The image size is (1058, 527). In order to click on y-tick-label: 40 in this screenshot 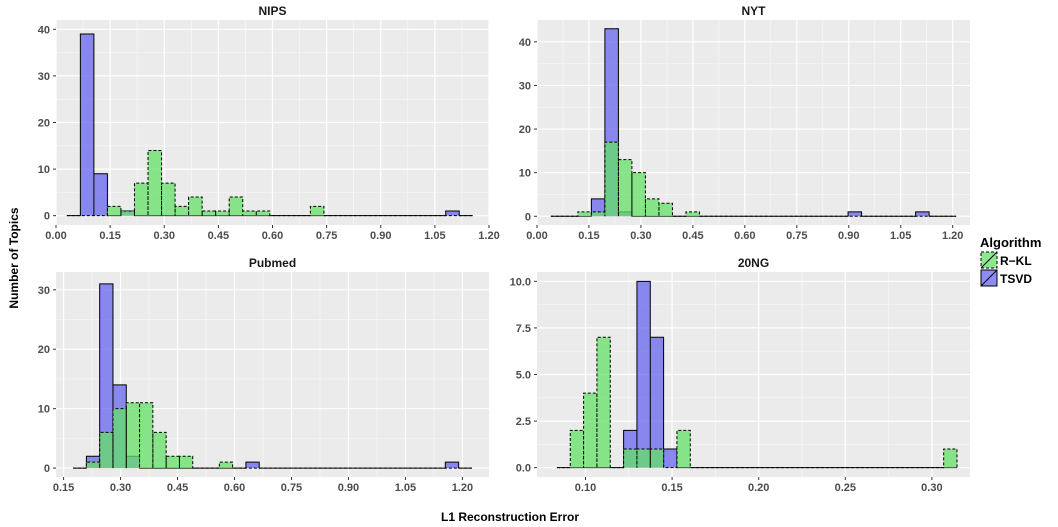, I will do `click(44, 30)`.